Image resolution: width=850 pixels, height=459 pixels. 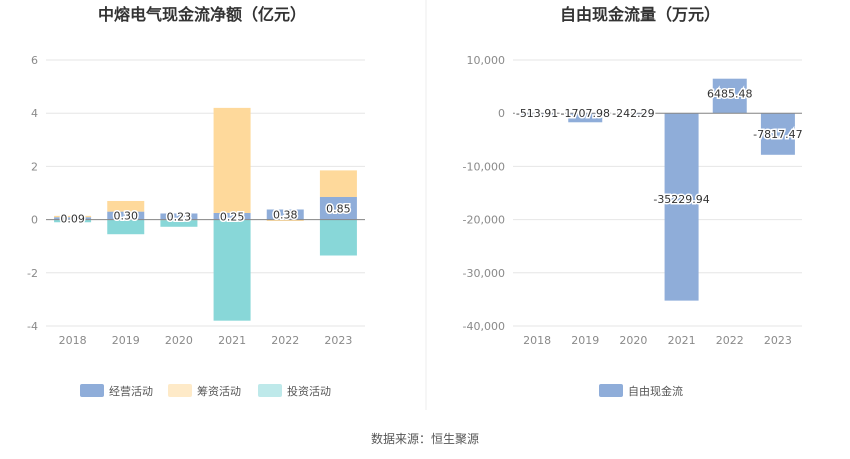 I want to click on data-label: -7817.47, so click(x=777, y=134).